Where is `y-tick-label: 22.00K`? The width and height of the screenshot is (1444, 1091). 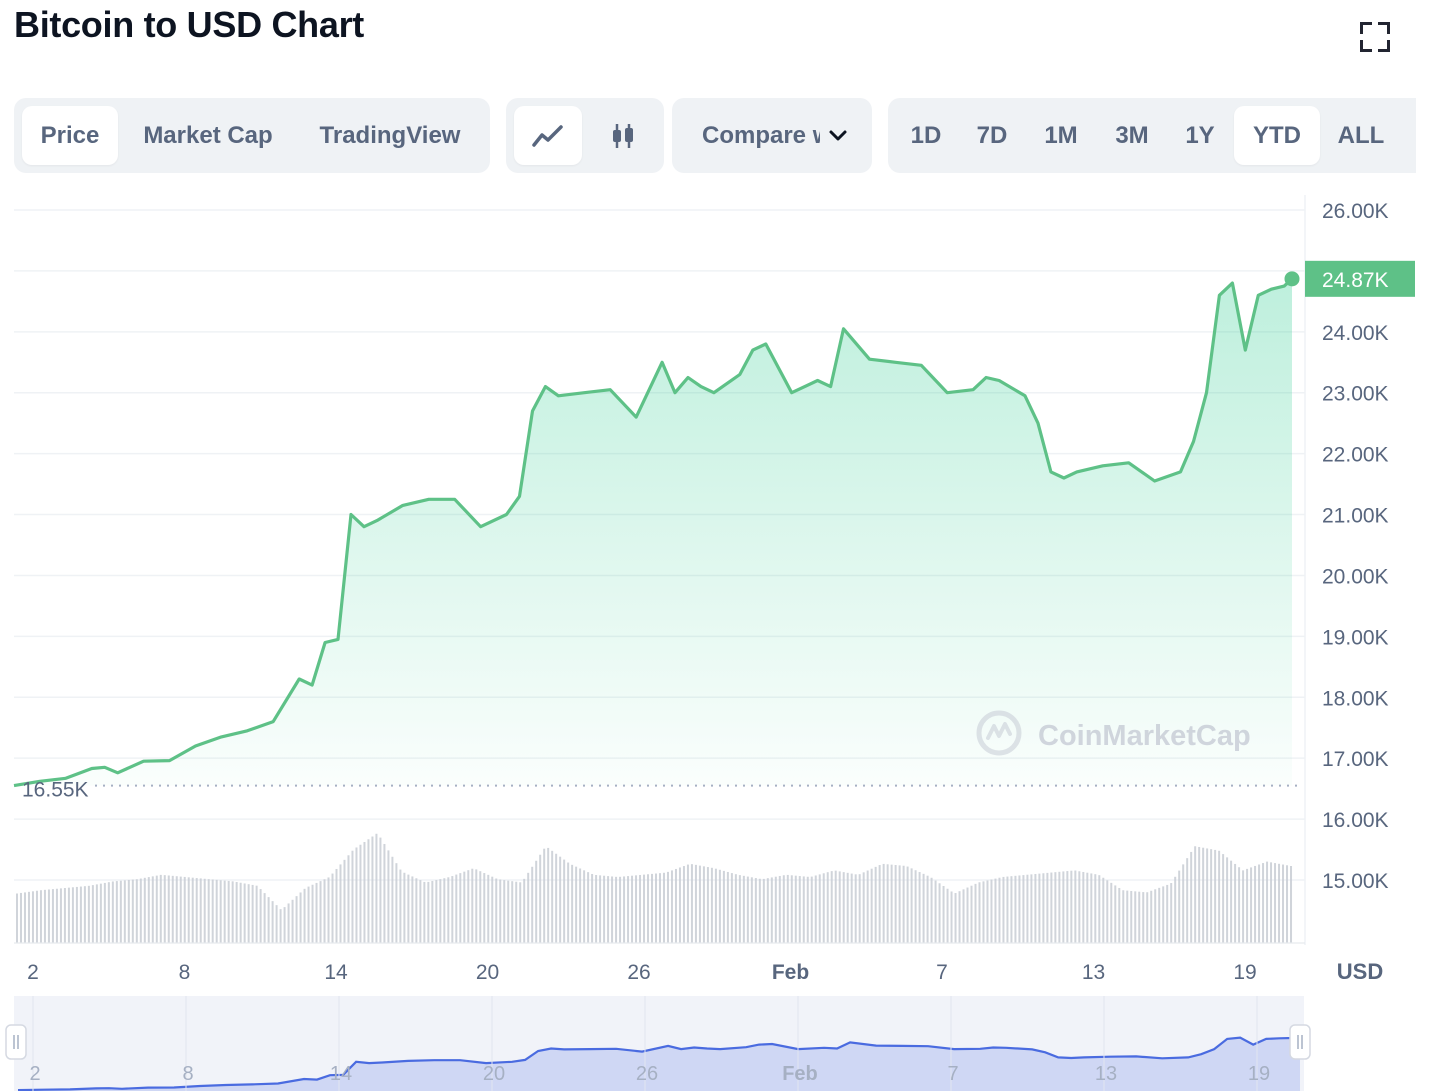 y-tick-label: 22.00K is located at coordinates (1355, 455).